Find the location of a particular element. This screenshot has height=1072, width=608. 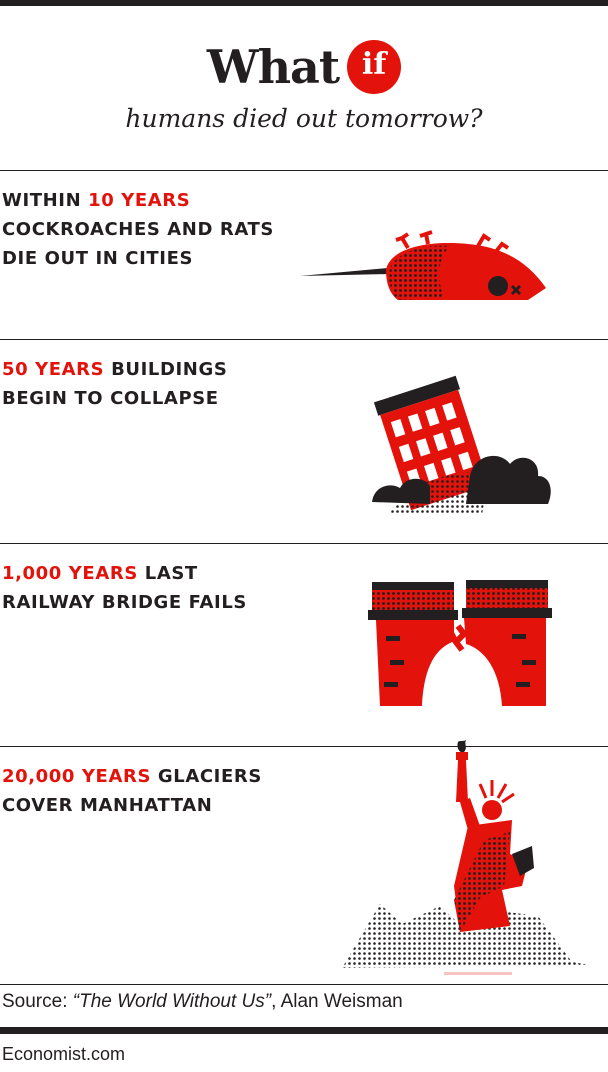

page-subtitle: humans died out tomorrow? is located at coordinates (304, 118).